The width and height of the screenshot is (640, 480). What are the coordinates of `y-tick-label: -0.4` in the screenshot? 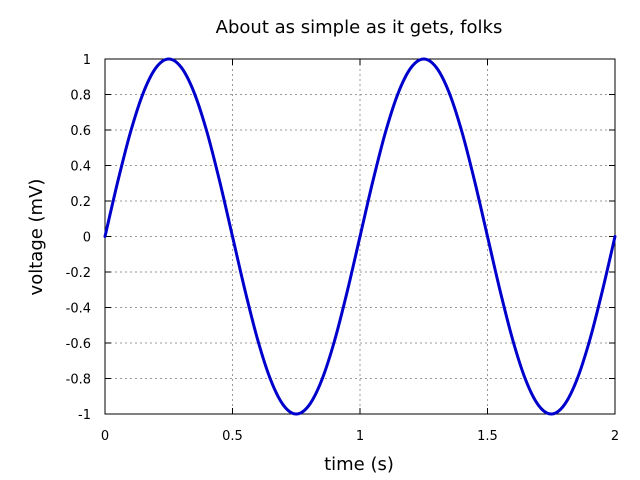 It's located at (78, 309).